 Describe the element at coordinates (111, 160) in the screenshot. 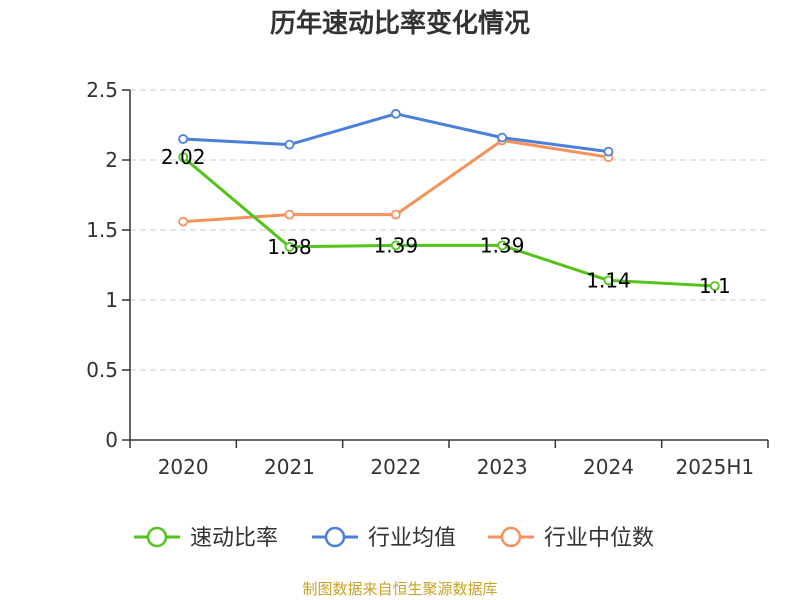

I see `y-tick-label: 2` at that location.